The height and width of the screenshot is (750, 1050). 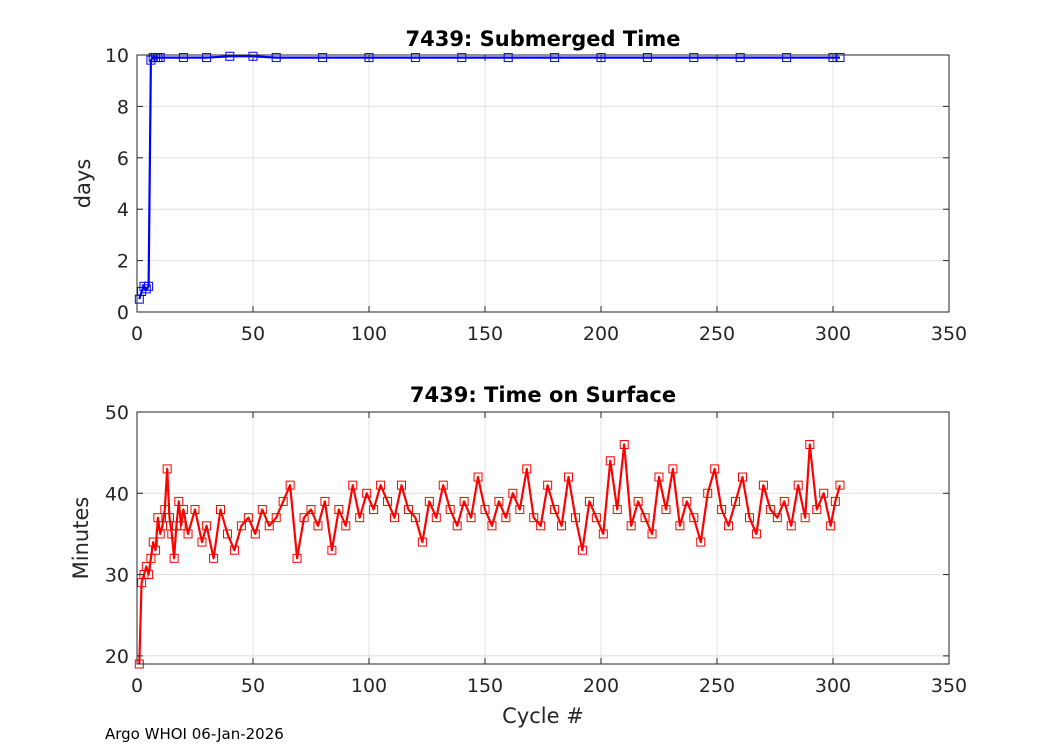 What do you see at coordinates (543, 716) in the screenshot?
I see `chart-2-x-axis-label: Cycle #` at bounding box center [543, 716].